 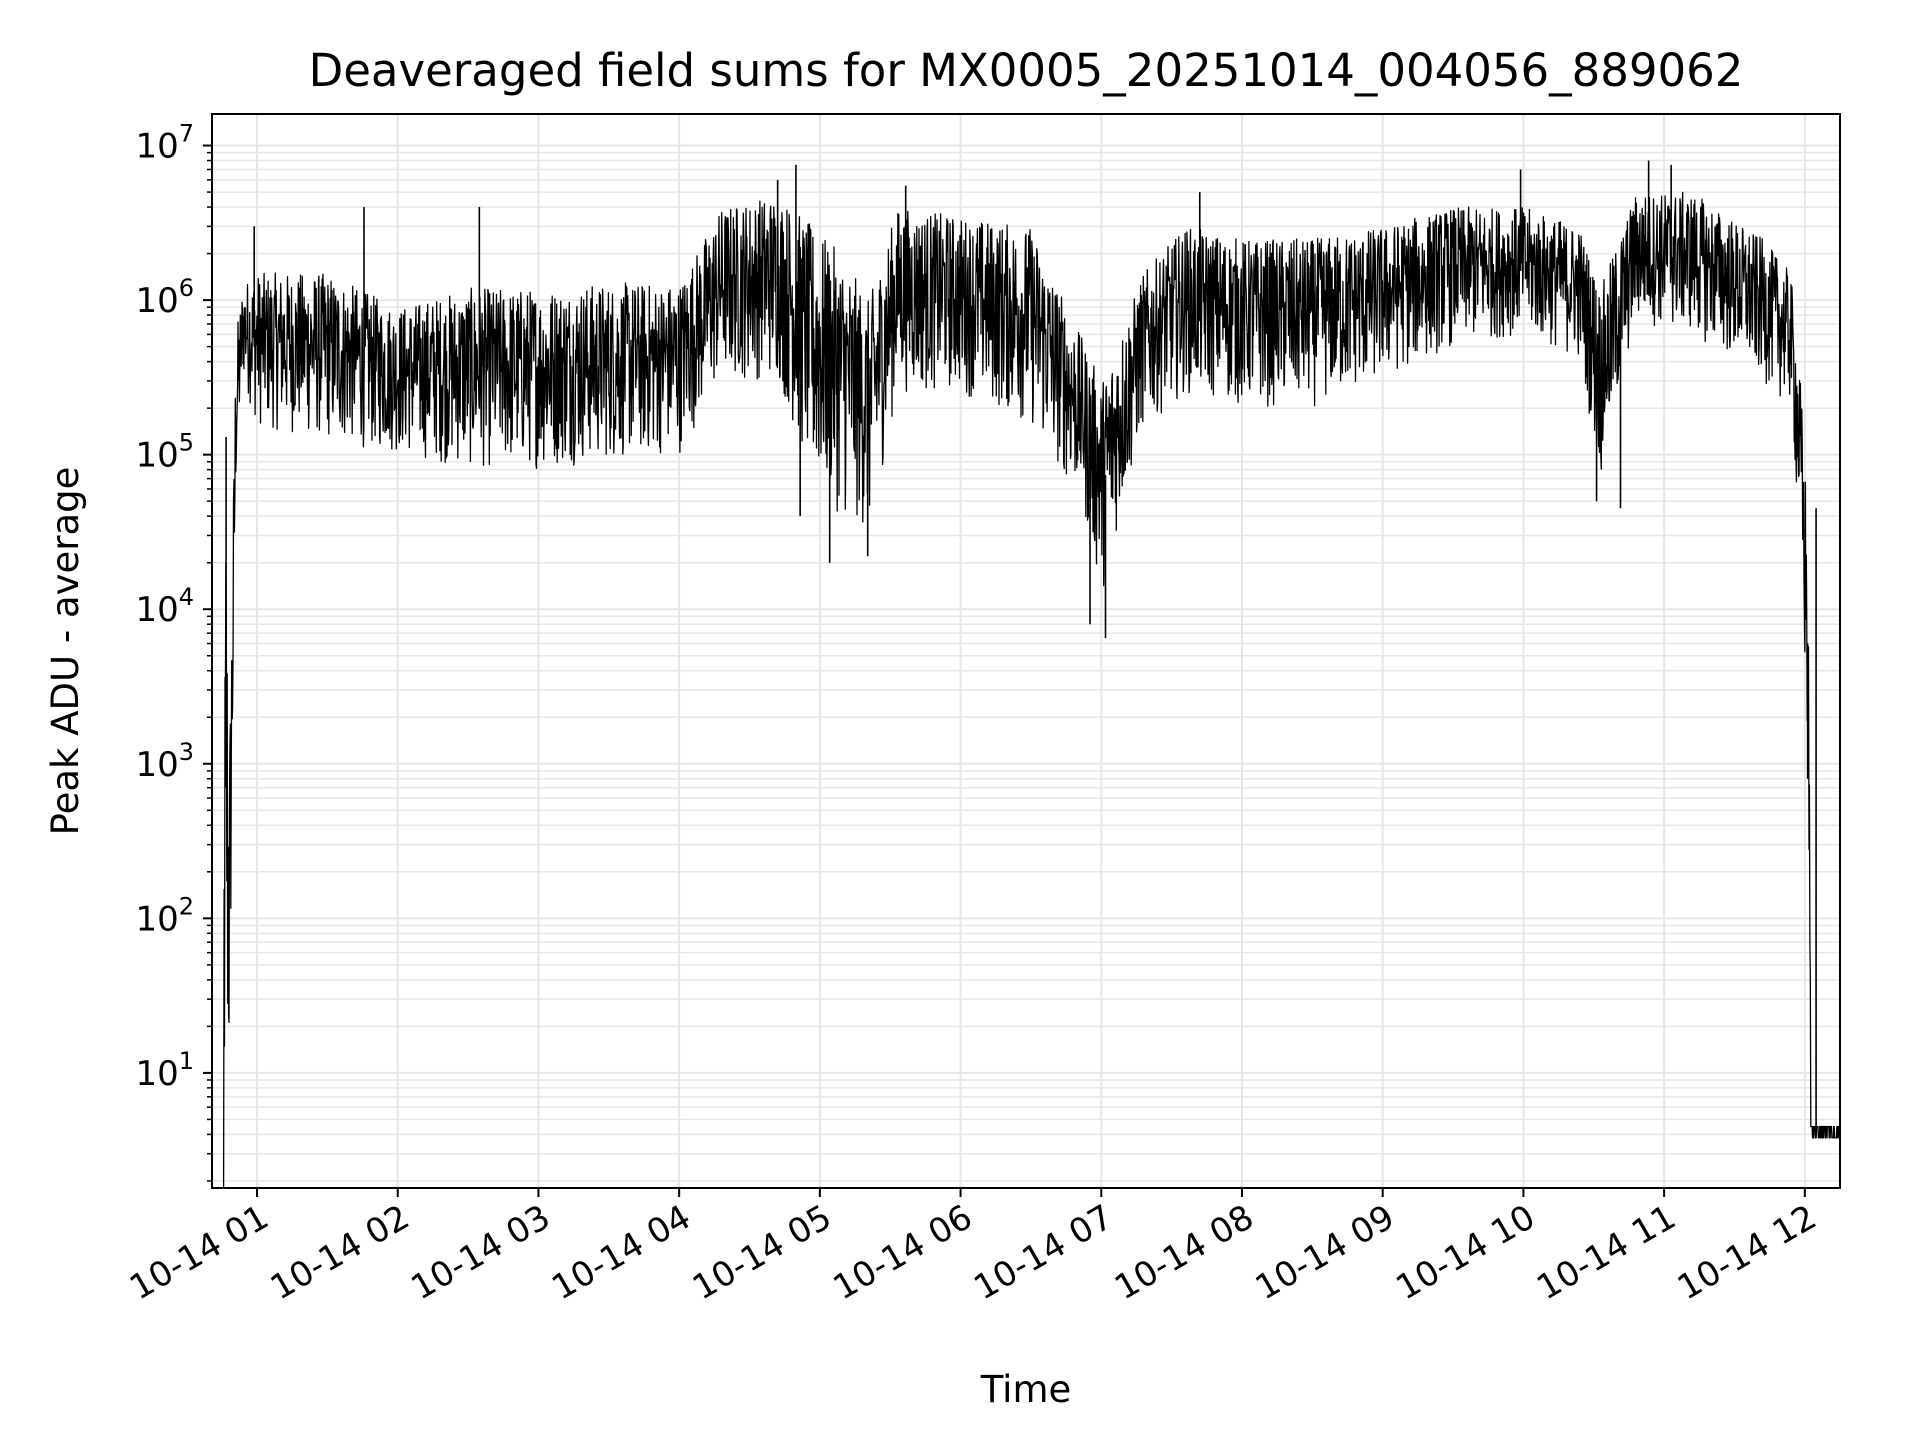 I want to click on y-tick-label: 10⁵, so click(x=164, y=452).